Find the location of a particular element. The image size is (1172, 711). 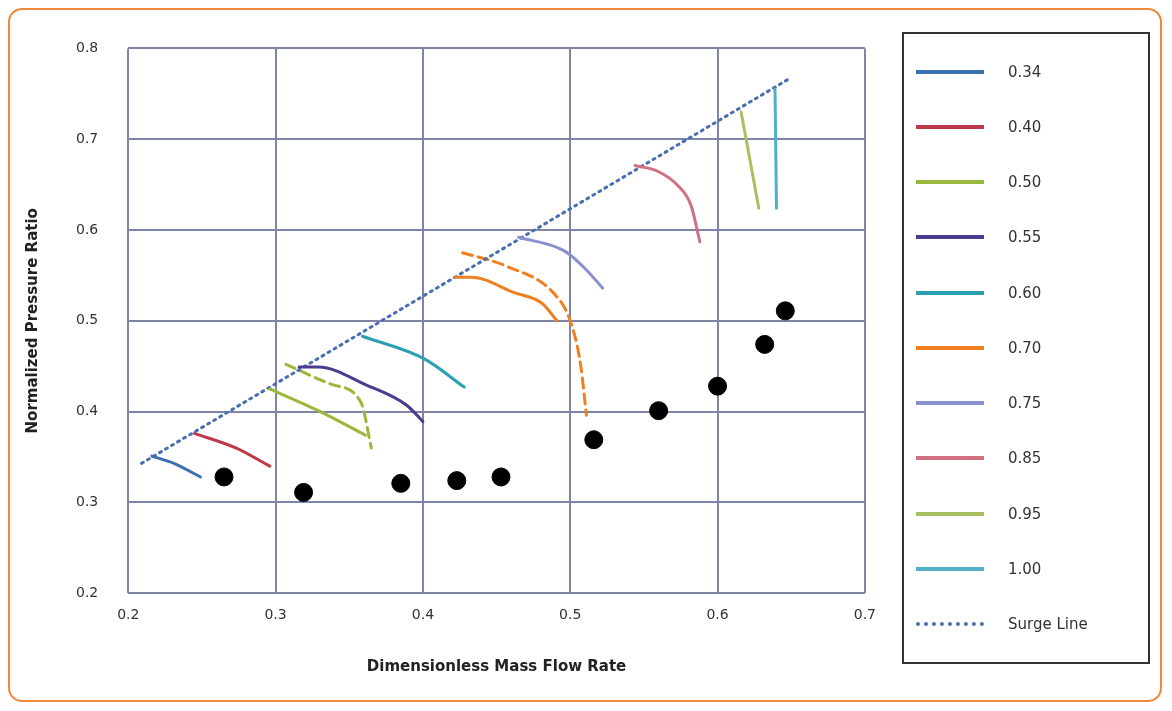

x-tick-label: 0.3 is located at coordinates (275, 614).